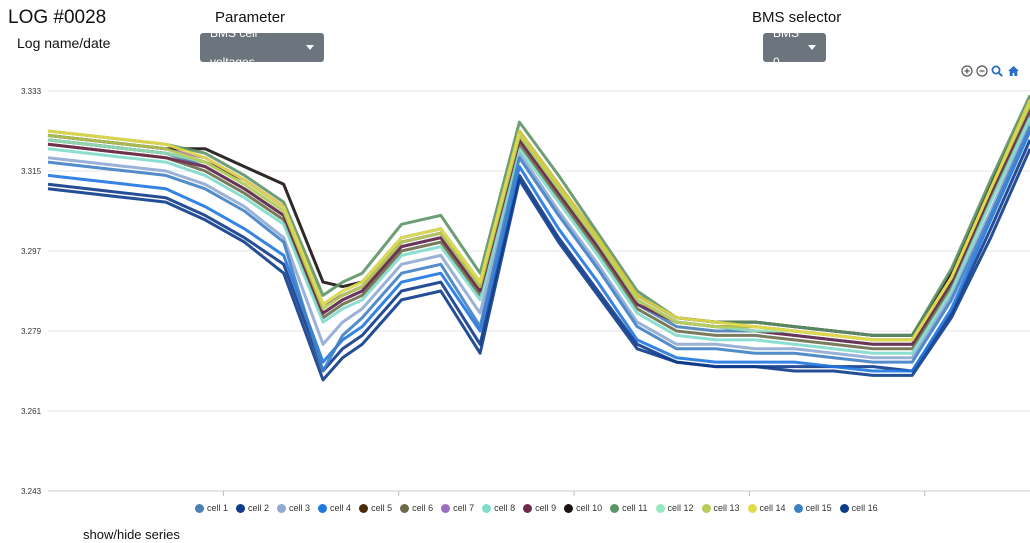 The height and width of the screenshot is (543, 1030). What do you see at coordinates (680, 508) in the screenshot?
I see `legend-label: cell 12` at bounding box center [680, 508].